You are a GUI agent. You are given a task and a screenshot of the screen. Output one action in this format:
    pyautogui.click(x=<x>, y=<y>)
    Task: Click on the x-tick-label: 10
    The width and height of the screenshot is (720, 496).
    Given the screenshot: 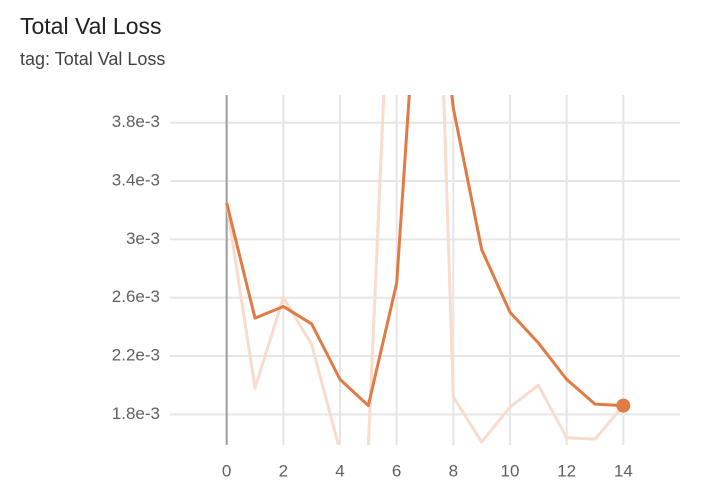 What is the action you would take?
    pyautogui.click(x=510, y=470)
    